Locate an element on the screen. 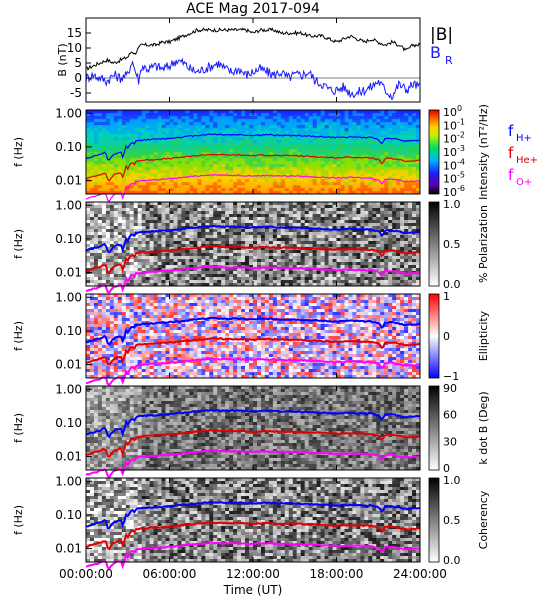 This screenshot has width=550, height=600. x-tick-label: 12:00:00 is located at coordinates (253, 574).